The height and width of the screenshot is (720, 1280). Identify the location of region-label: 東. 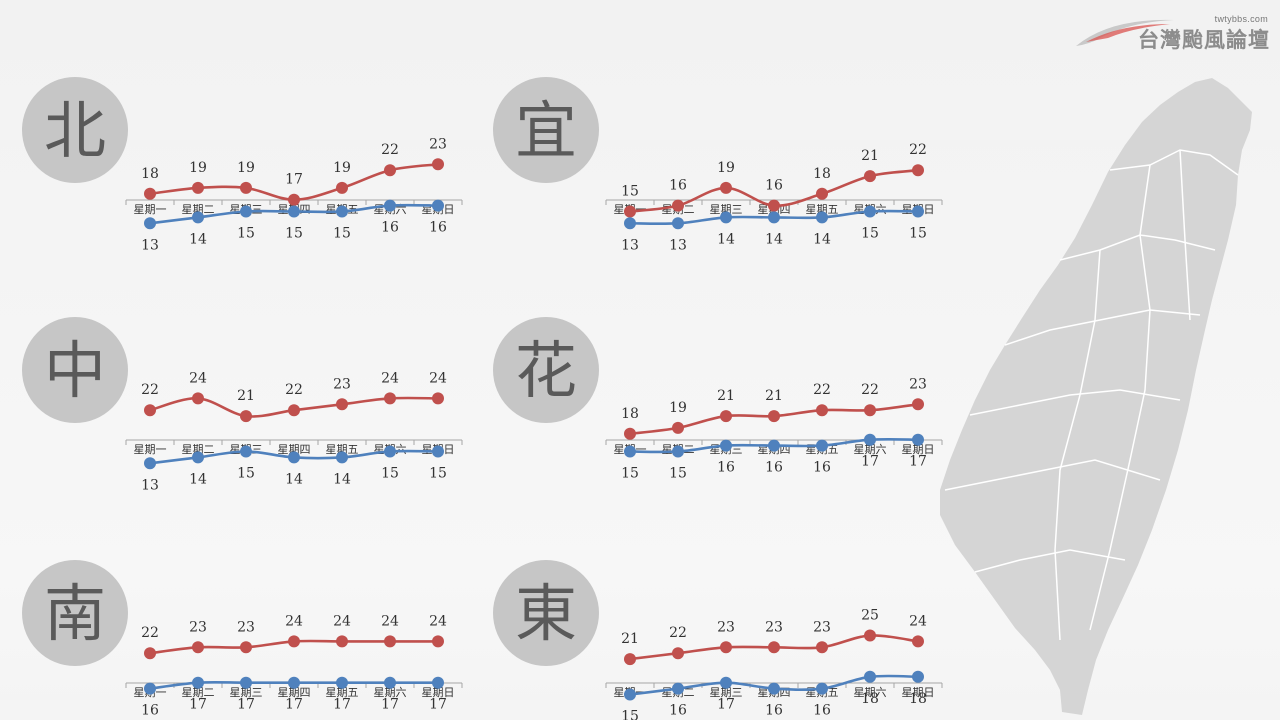
(546, 613).